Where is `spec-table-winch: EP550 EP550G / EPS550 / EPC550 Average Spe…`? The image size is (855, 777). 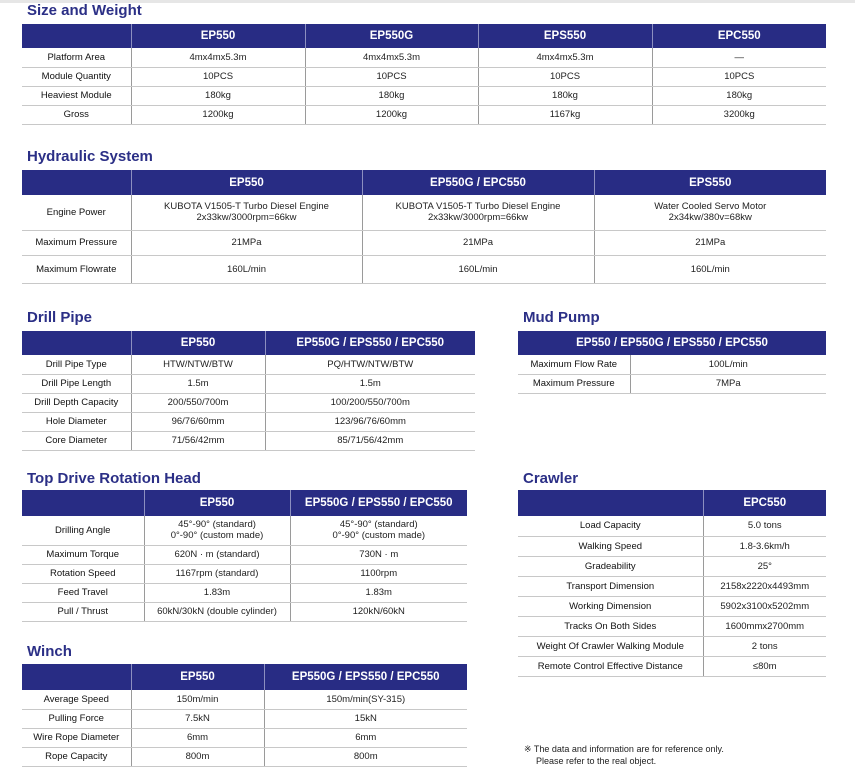 spec-table-winch: EP550 EP550G / EPS550 / EPC550 Average Spe… is located at coordinates (244, 715).